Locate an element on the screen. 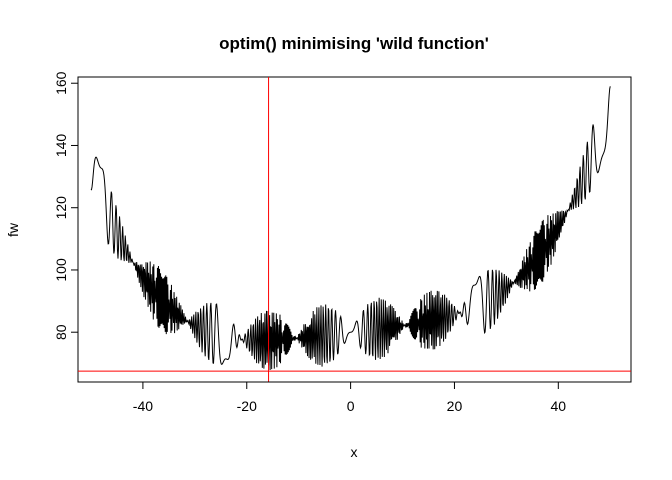  x-tick-label: 40 is located at coordinates (559, 406).